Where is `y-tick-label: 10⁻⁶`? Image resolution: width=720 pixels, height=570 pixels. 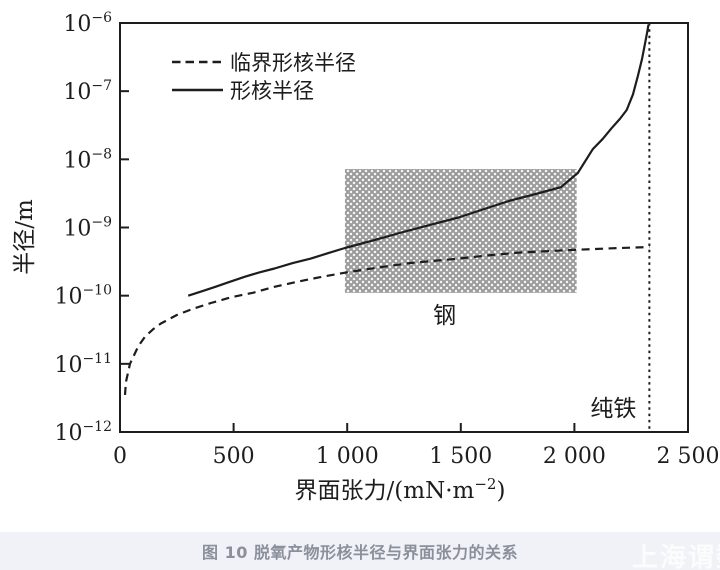 y-tick-label: 10⁻⁶ is located at coordinates (87, 23).